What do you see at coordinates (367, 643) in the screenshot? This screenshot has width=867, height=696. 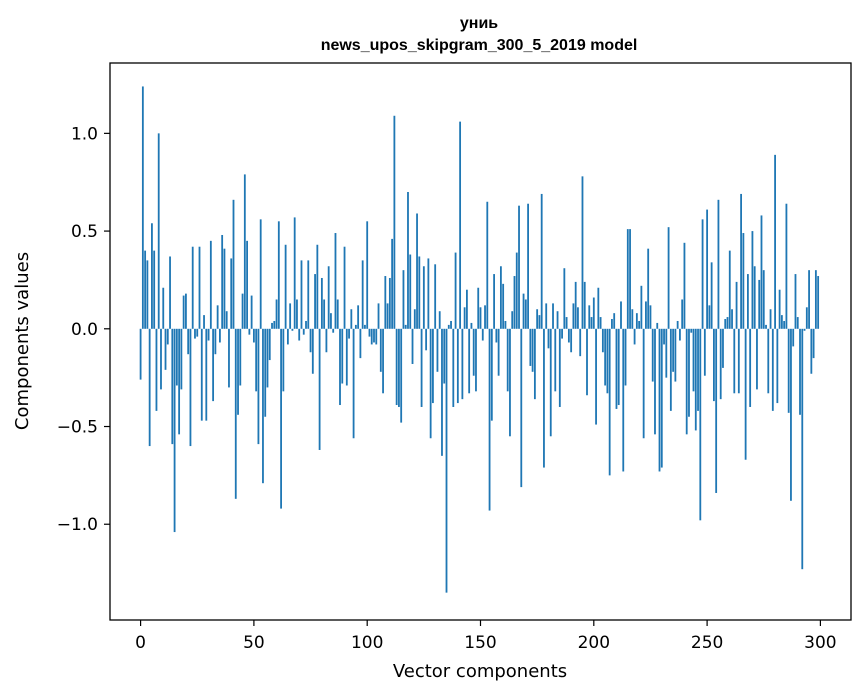 I see `x-tick-label: 100` at bounding box center [367, 643].